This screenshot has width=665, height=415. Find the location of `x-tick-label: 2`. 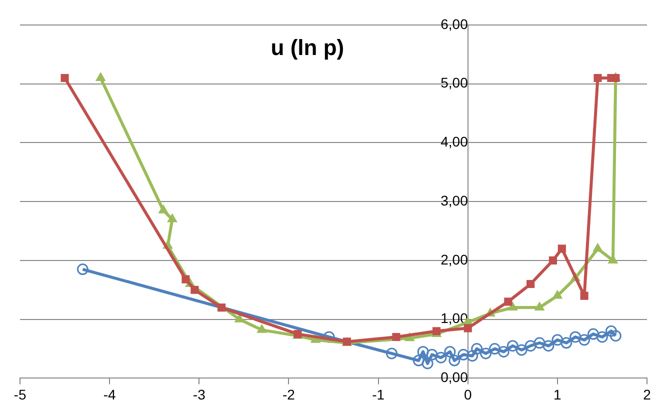

x-tick-label: 2 is located at coordinates (647, 394).